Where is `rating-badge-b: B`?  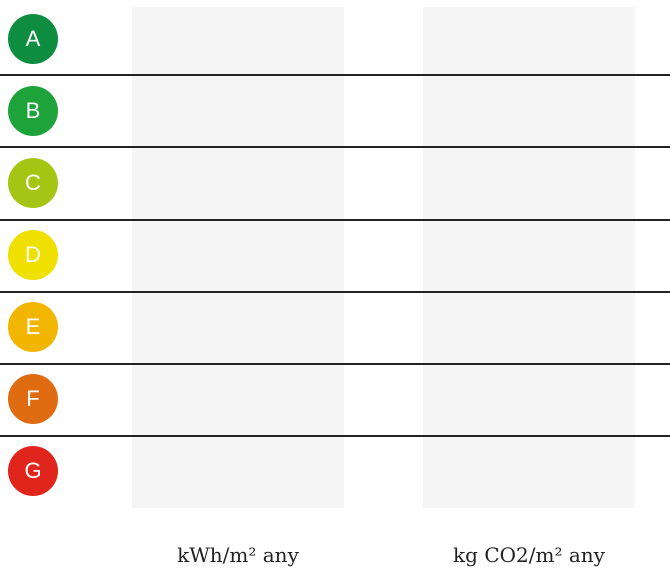 rating-badge-b: B is located at coordinates (33, 111).